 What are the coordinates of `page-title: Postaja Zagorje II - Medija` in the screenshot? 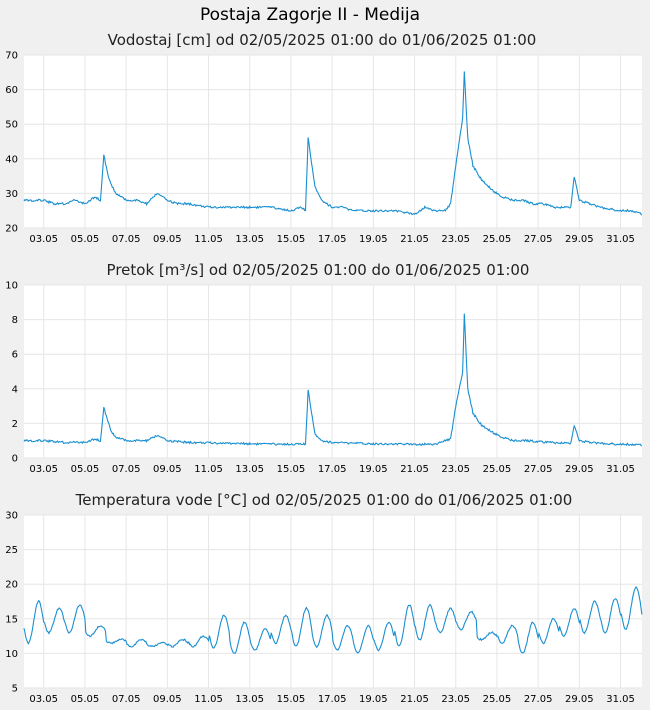 It's located at (310, 15).